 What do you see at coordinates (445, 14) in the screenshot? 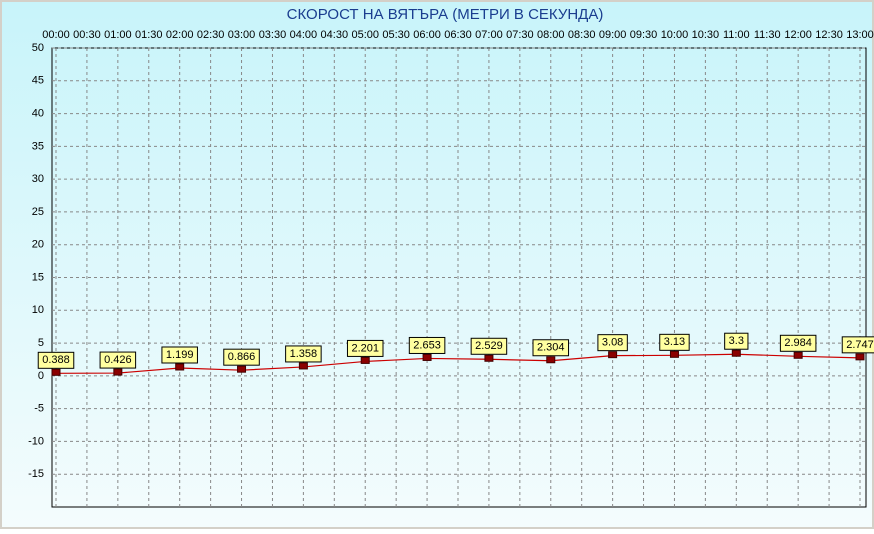
I see `chart-title: СКОРОСТ НА ВЯТЪРА (МЕТРИ В СЕКУНДА)` at bounding box center [445, 14].